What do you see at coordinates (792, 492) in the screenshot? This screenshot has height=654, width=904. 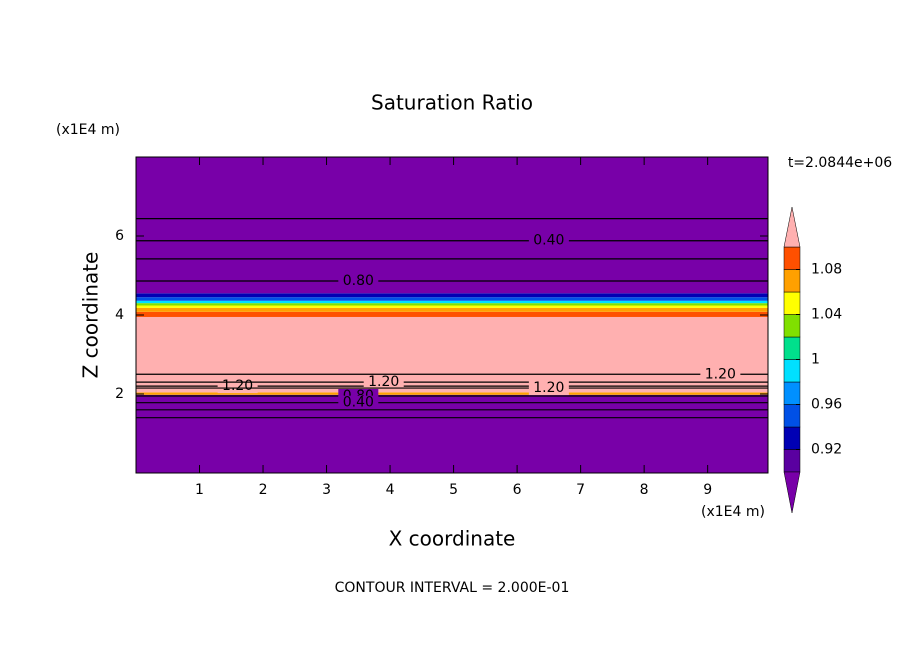 I see `colorbar-under` at bounding box center [792, 492].